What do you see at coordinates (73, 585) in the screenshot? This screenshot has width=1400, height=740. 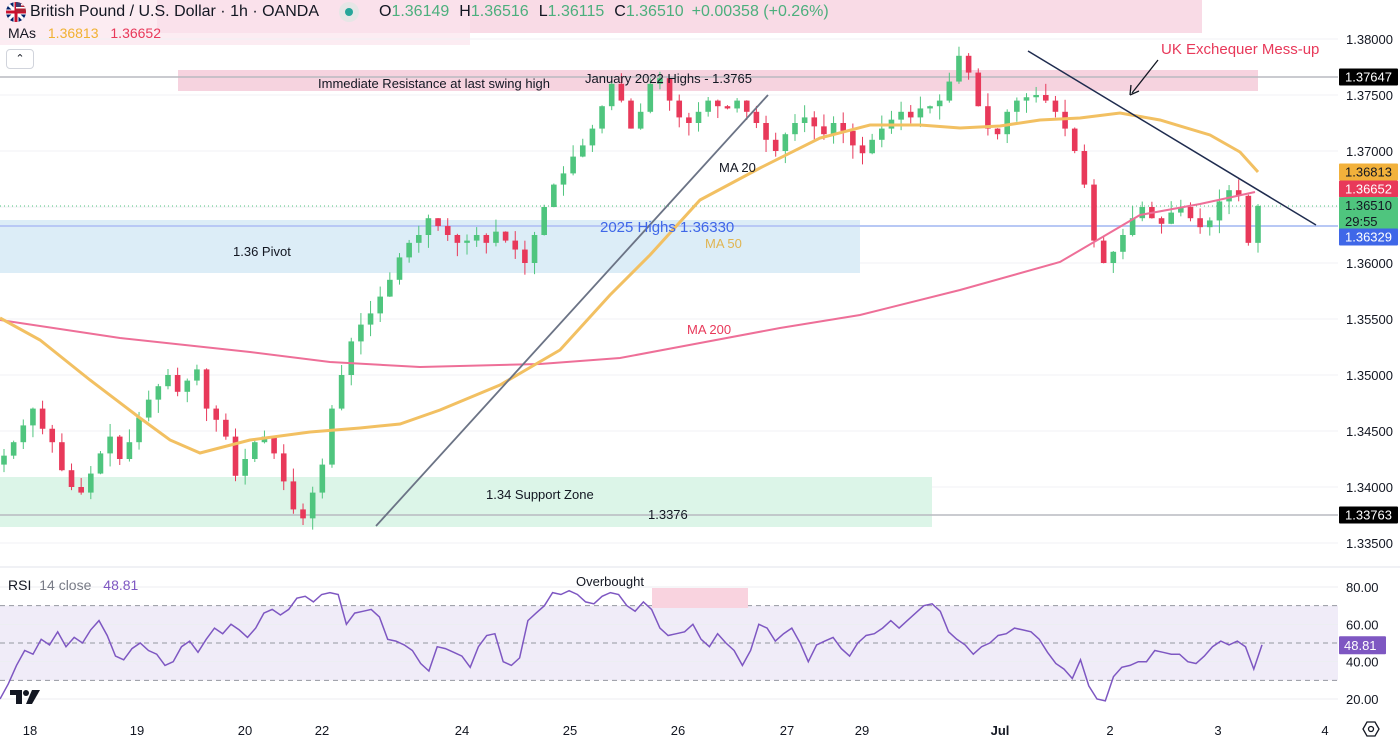 I see `rsi-legend: RSI 14 close 48.81` at bounding box center [73, 585].